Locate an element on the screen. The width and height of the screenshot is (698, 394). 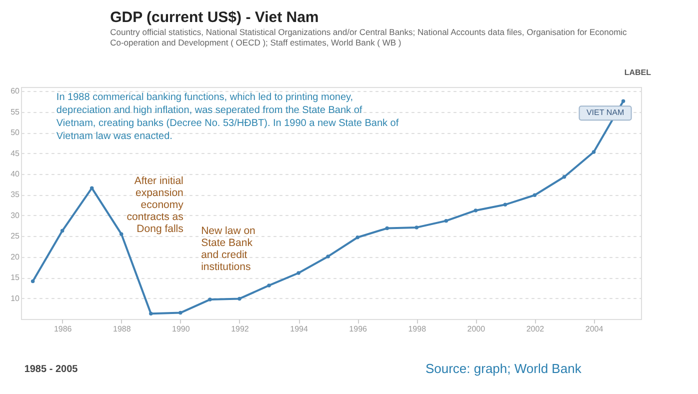
x-tick-label: 1988 is located at coordinates (122, 329).